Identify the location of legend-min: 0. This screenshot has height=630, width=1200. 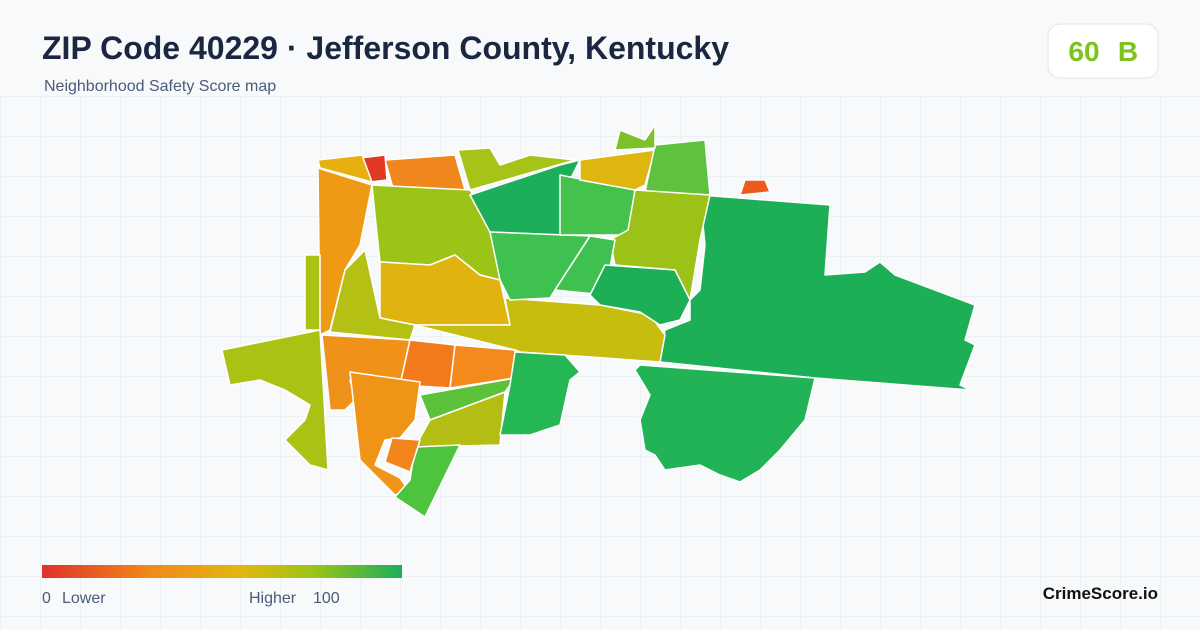
(46, 598).